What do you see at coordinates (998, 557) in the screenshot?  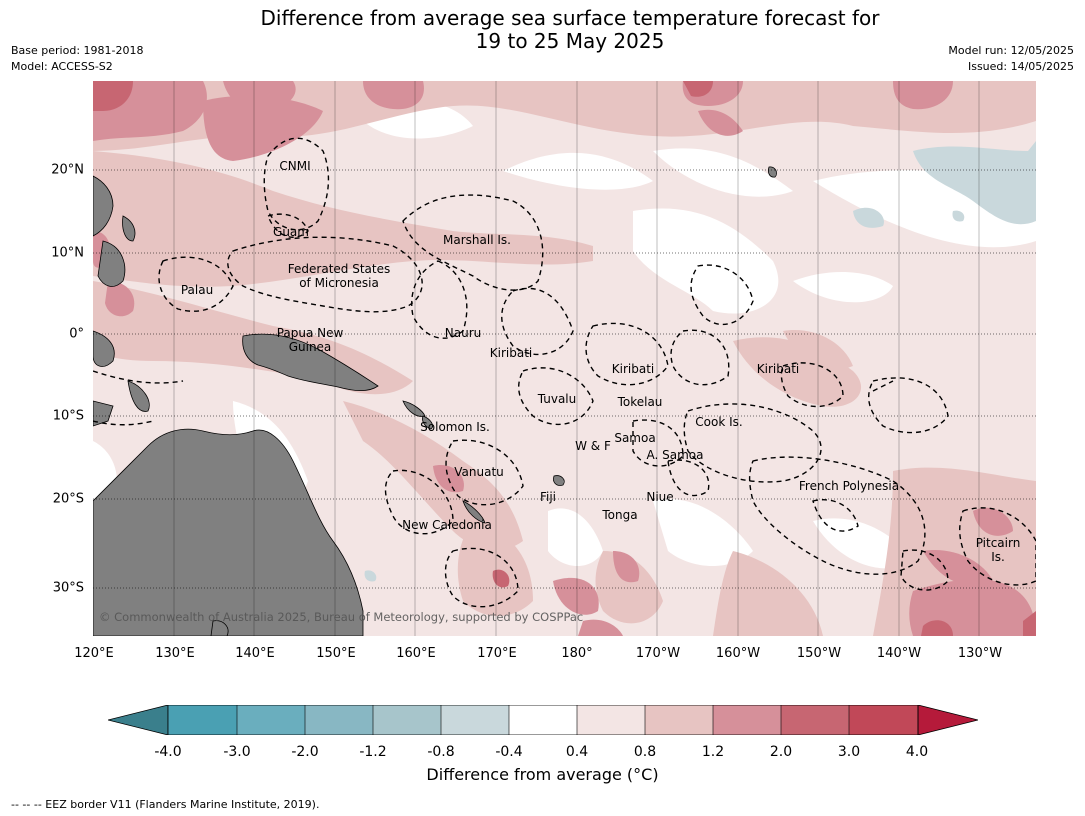 I see `label-pitcairn-line2: Is.` at bounding box center [998, 557].